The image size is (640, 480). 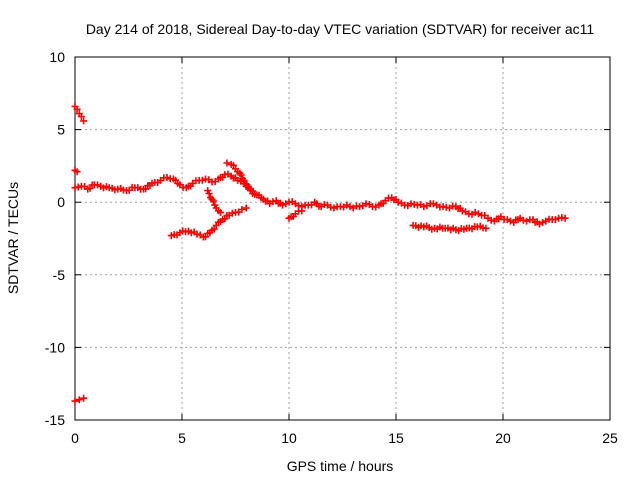 I want to click on series-mid-dip, so click(x=295, y=214).